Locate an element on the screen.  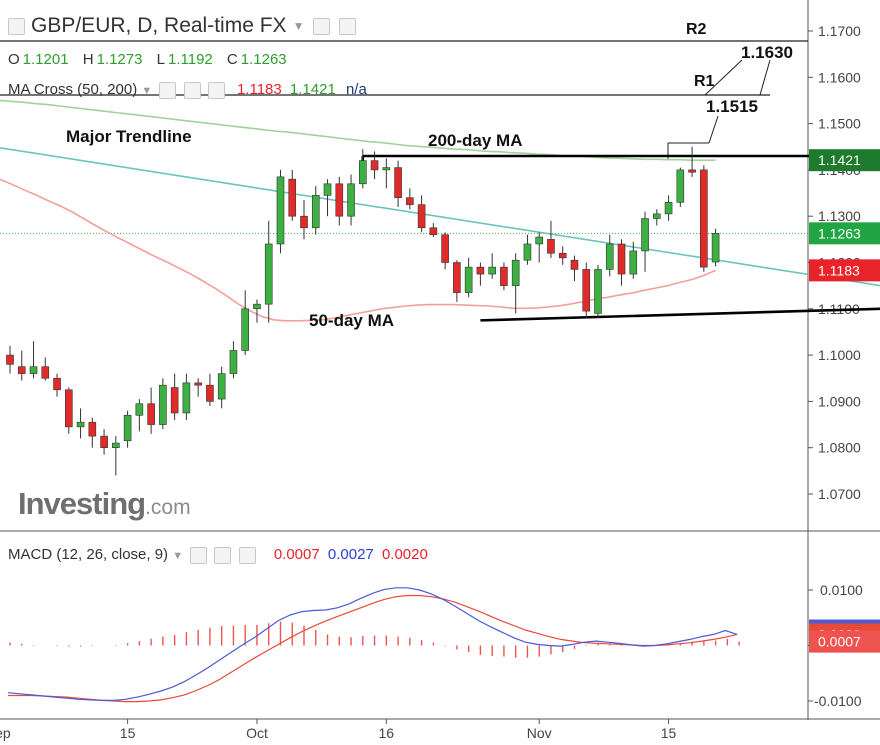
time-tick-label: Sep is located at coordinates (5, 733).